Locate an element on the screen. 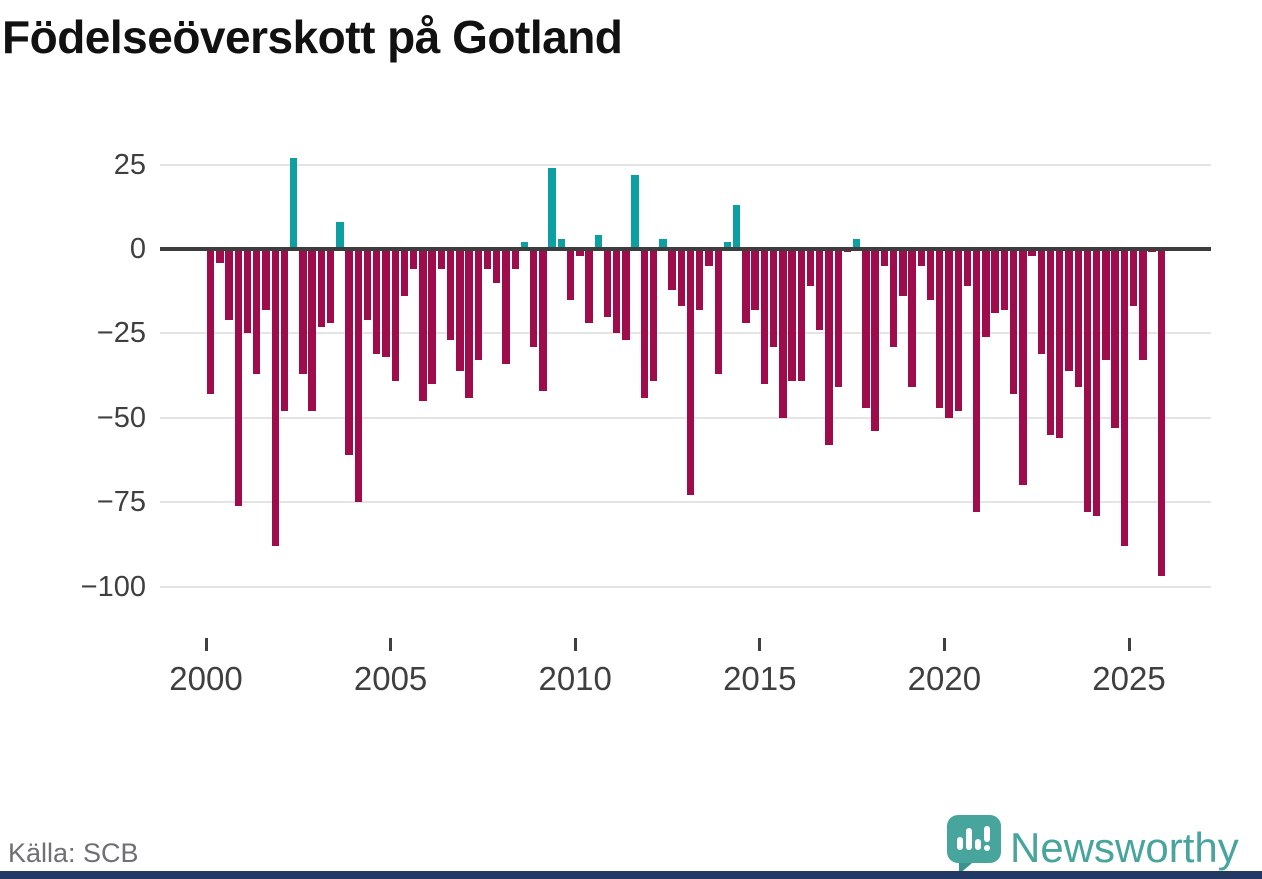 The height and width of the screenshot is (879, 1262). bar-2005-q2 is located at coordinates (404, 273).